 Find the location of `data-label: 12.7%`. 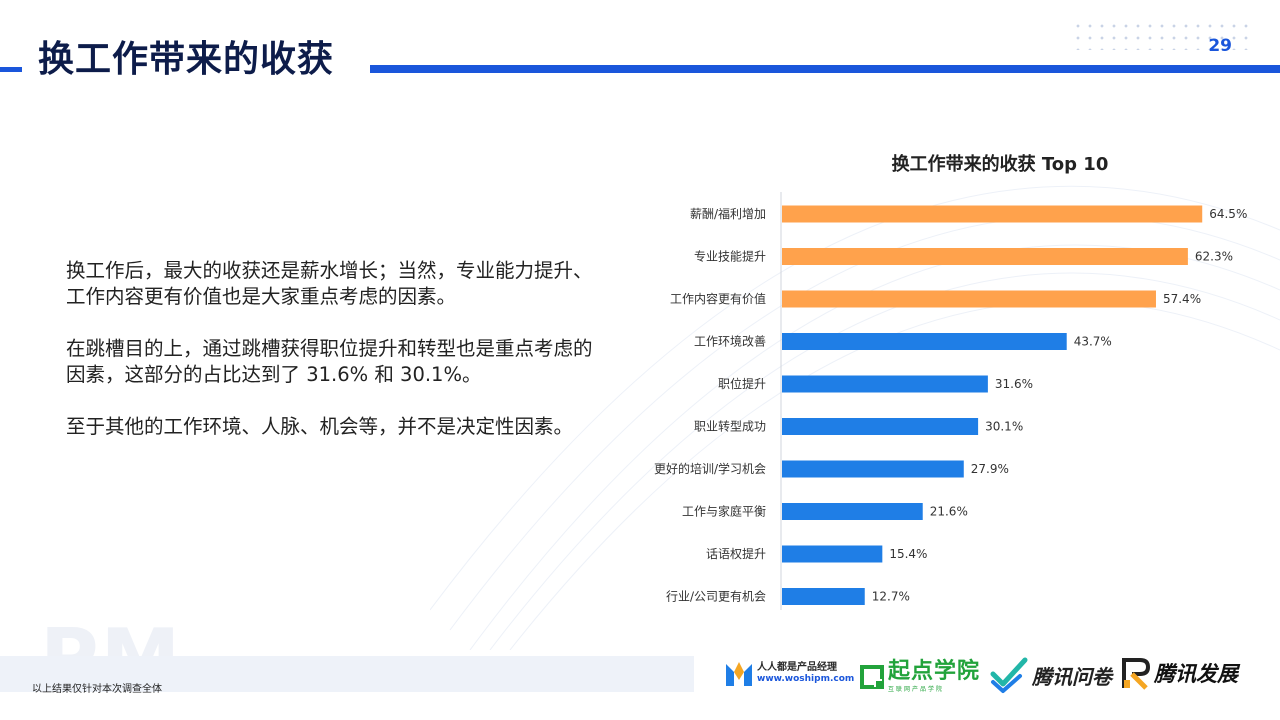

data-label: 12.7% is located at coordinates (891, 597).